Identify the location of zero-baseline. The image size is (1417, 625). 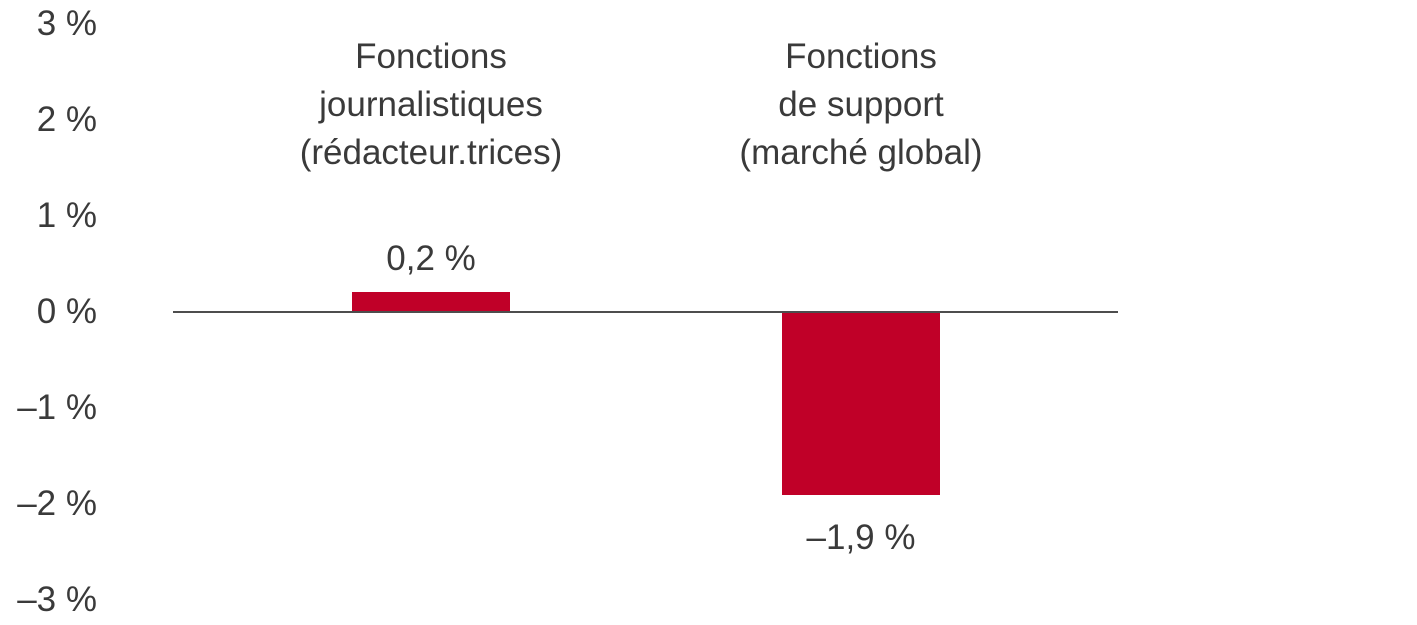
(645, 312).